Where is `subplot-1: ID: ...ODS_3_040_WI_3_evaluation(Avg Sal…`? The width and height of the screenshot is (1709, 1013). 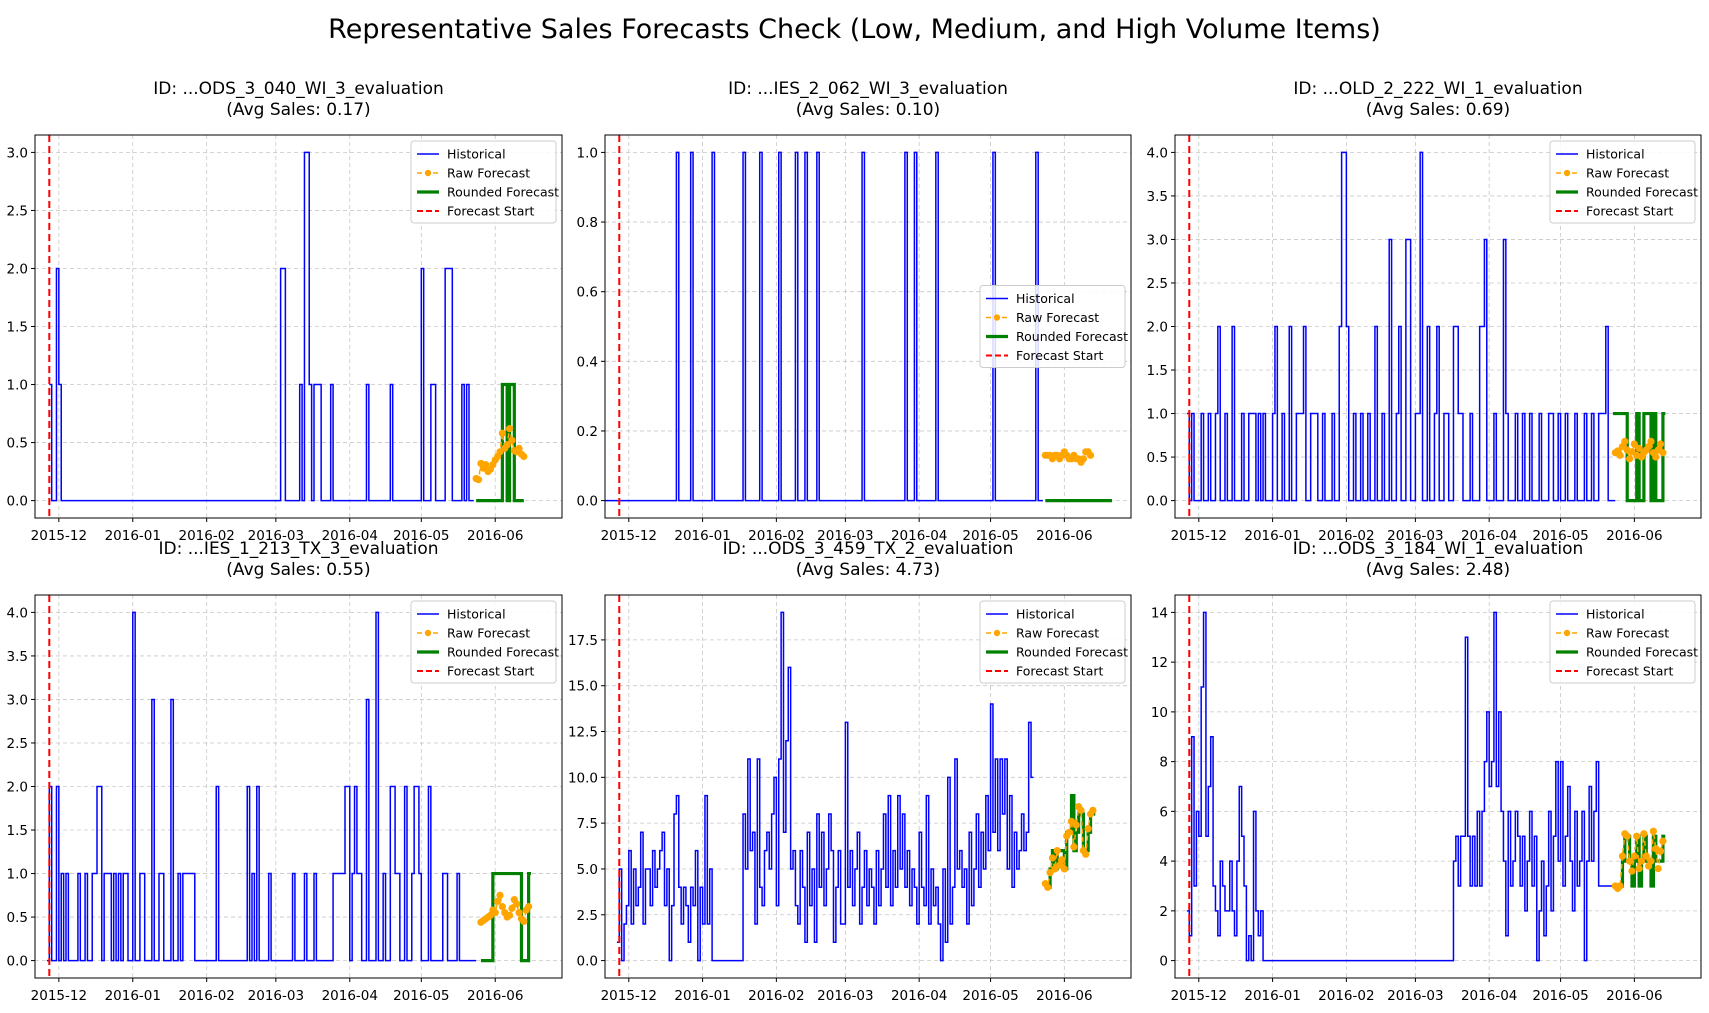
subplot-1: ID: ...ODS_3_040_WI_3_evaluation(Avg Sal… is located at coordinates (285, 311).